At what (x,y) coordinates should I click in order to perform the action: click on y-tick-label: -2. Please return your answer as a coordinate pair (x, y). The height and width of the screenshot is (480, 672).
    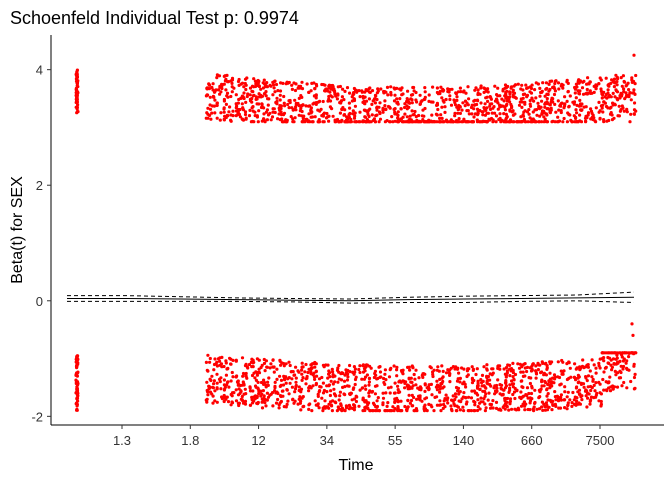
    Looking at the image, I should click on (37, 416).